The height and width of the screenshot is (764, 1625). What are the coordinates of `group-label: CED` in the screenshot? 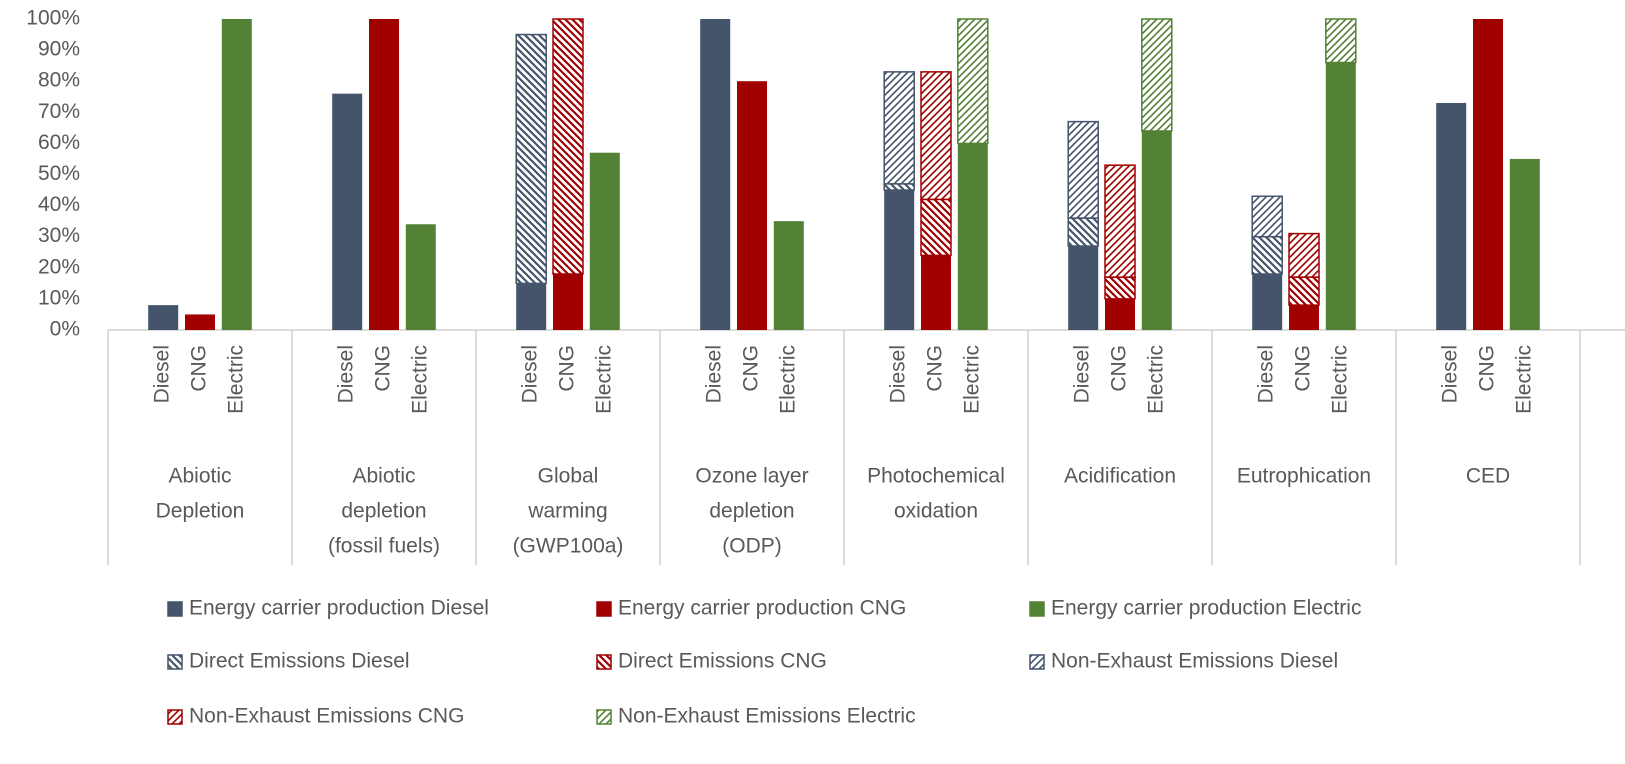 It's located at (1488, 476).